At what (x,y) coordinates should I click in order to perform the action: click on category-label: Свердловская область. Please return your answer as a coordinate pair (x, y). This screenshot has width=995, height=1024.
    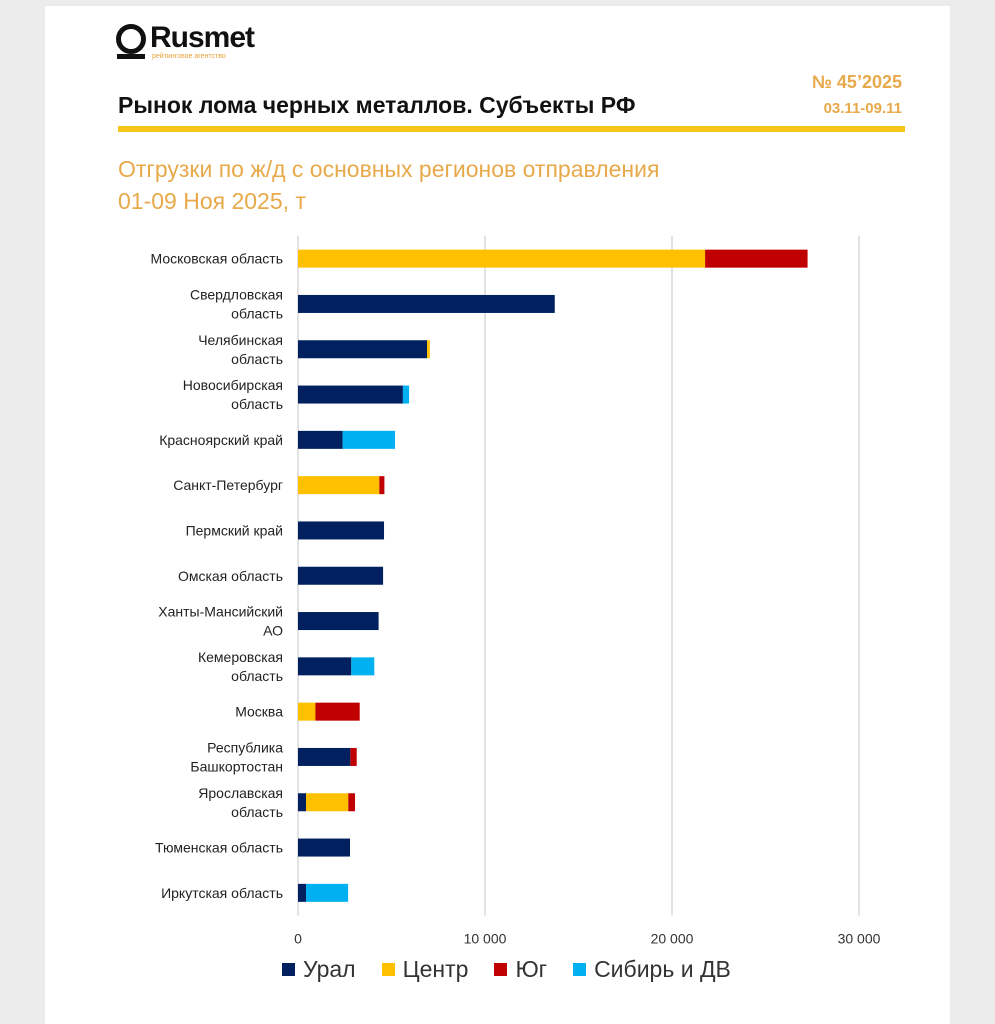
    Looking at the image, I should click on (236, 303).